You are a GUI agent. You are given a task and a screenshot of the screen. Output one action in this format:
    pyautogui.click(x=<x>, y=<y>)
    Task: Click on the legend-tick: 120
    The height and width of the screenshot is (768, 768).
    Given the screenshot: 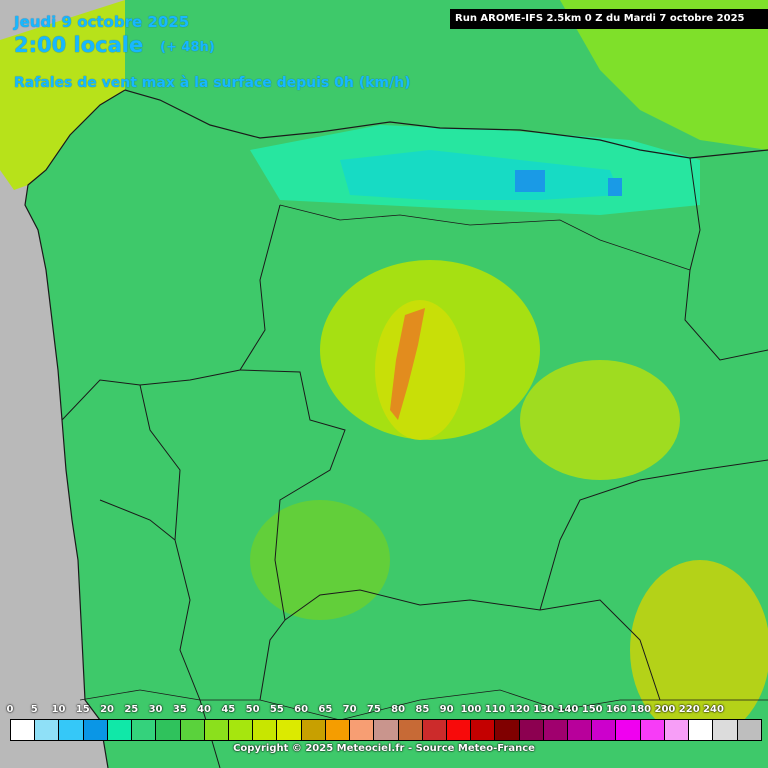 What is the action you would take?
    pyautogui.click(x=519, y=709)
    